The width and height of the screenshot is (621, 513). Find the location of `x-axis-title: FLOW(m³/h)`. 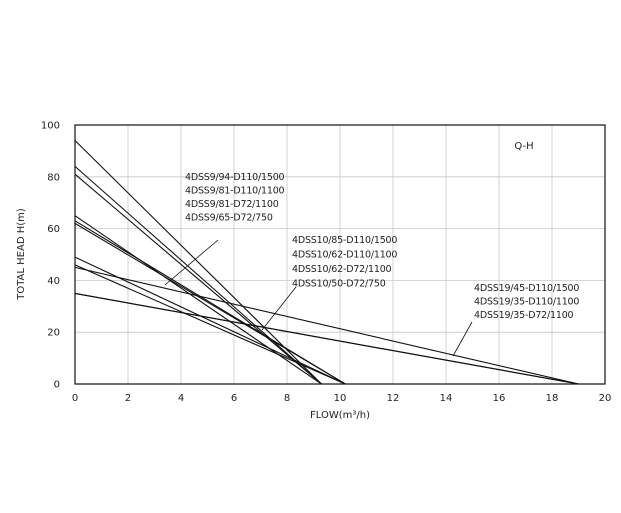

x-axis-title: FLOW(m³/h) is located at coordinates (340, 415).